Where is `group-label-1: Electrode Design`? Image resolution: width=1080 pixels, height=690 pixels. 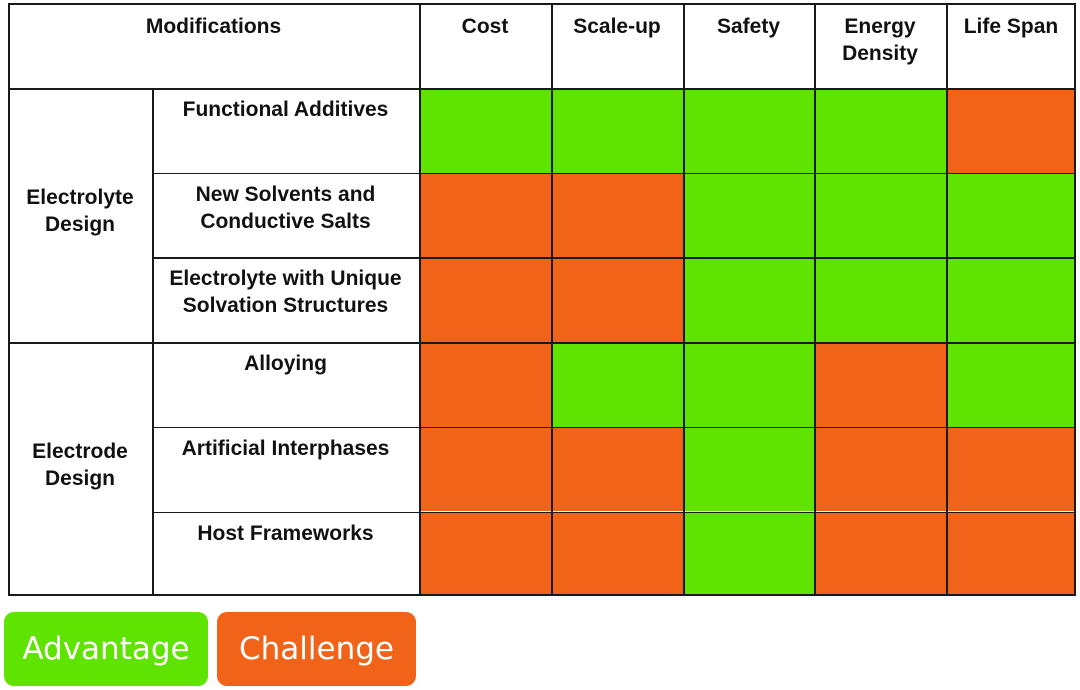
group-label-1: Electrode Design is located at coordinates (80, 465).